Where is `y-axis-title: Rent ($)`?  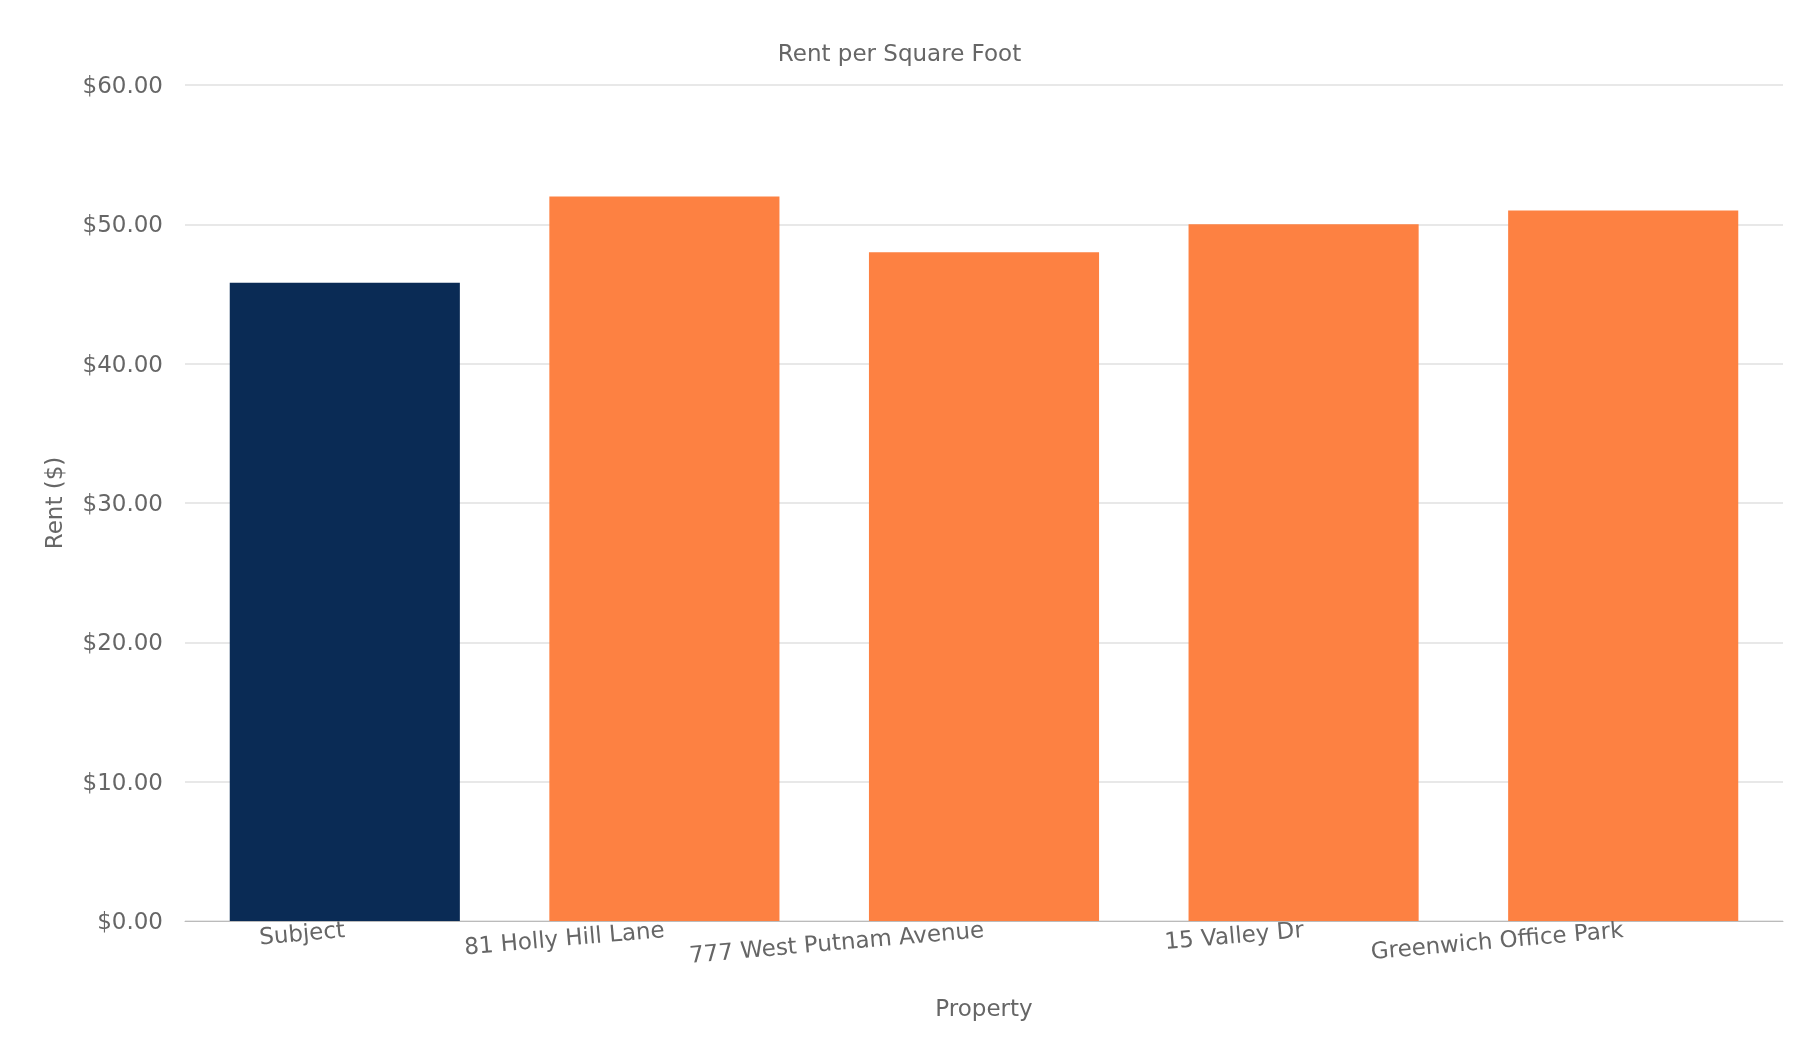 y-axis-title: Rent ($) is located at coordinates (53, 503).